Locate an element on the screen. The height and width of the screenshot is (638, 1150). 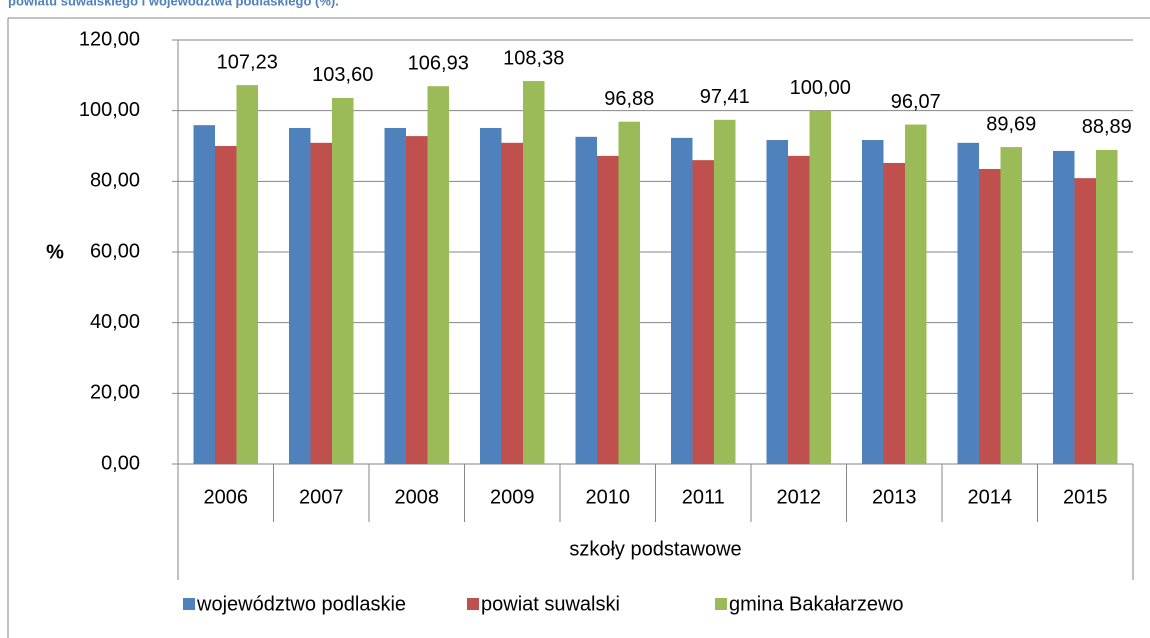
x-tick-label: 2011 is located at coordinates (703, 497).